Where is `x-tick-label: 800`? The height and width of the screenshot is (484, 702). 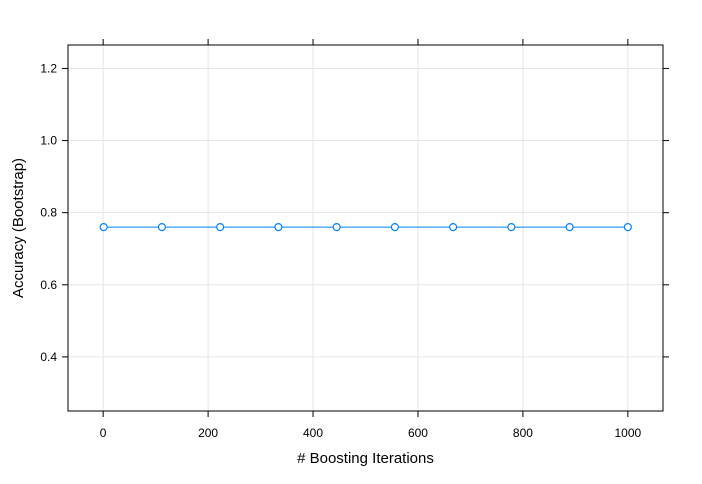 x-tick-label: 800 is located at coordinates (523, 433).